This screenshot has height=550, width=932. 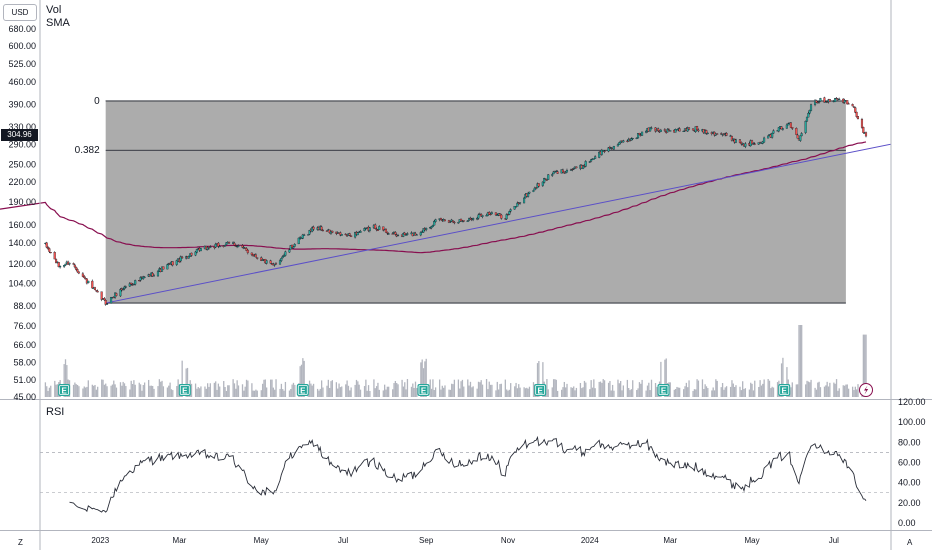 What do you see at coordinates (20, 542) in the screenshot?
I see `timezone-button: Z` at bounding box center [20, 542].